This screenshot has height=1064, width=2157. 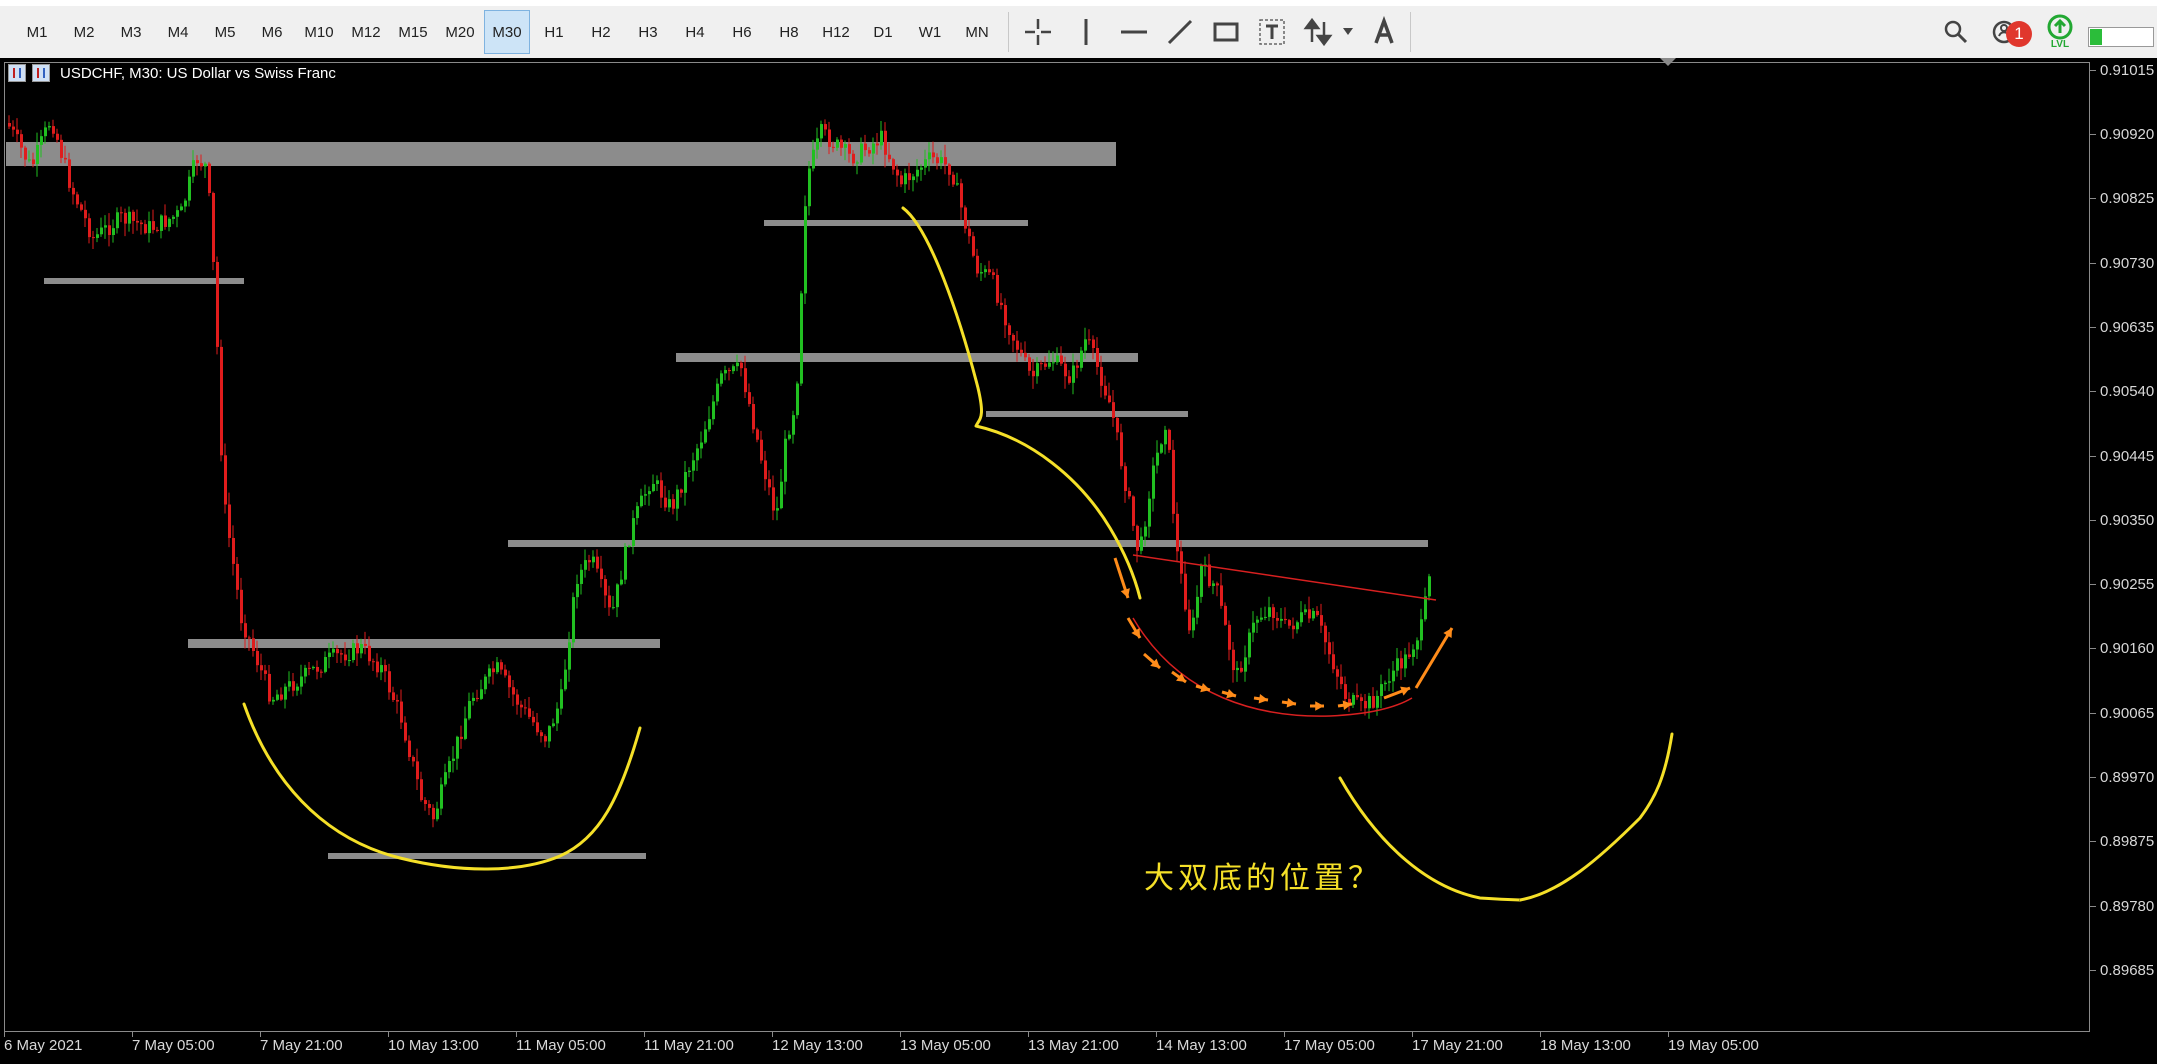 What do you see at coordinates (561, 1042) in the screenshot?
I see `time-tick: 11 May 05:00` at bounding box center [561, 1042].